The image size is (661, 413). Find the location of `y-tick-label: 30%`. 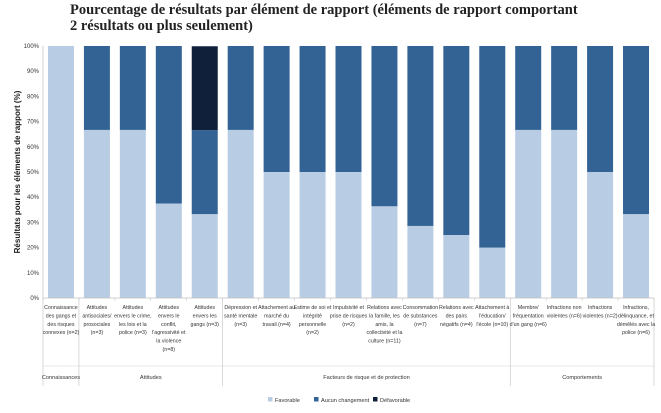

y-tick-label: 30% is located at coordinates (33, 223).